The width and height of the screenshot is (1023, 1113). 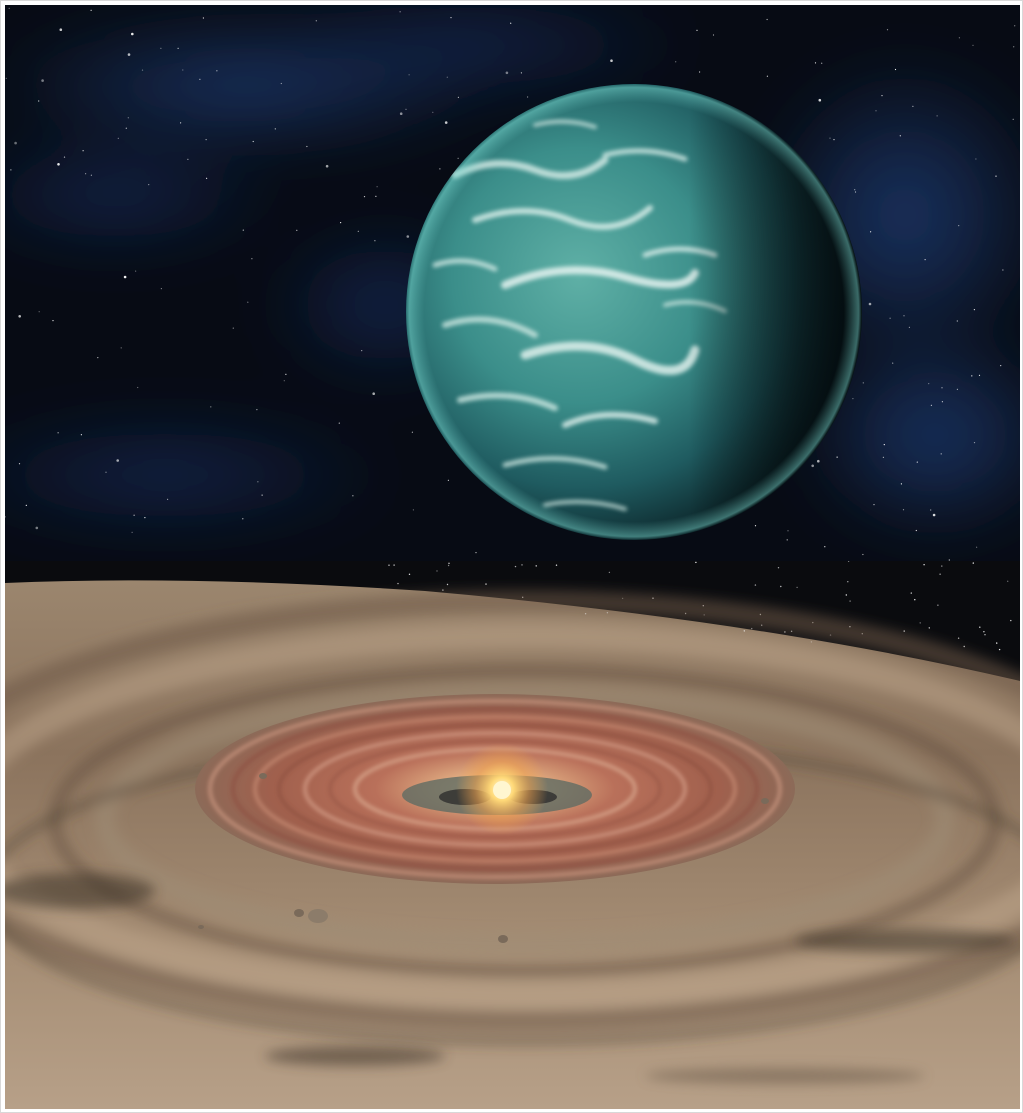 What do you see at coordinates (502, 789) in the screenshot?
I see `central-star` at bounding box center [502, 789].